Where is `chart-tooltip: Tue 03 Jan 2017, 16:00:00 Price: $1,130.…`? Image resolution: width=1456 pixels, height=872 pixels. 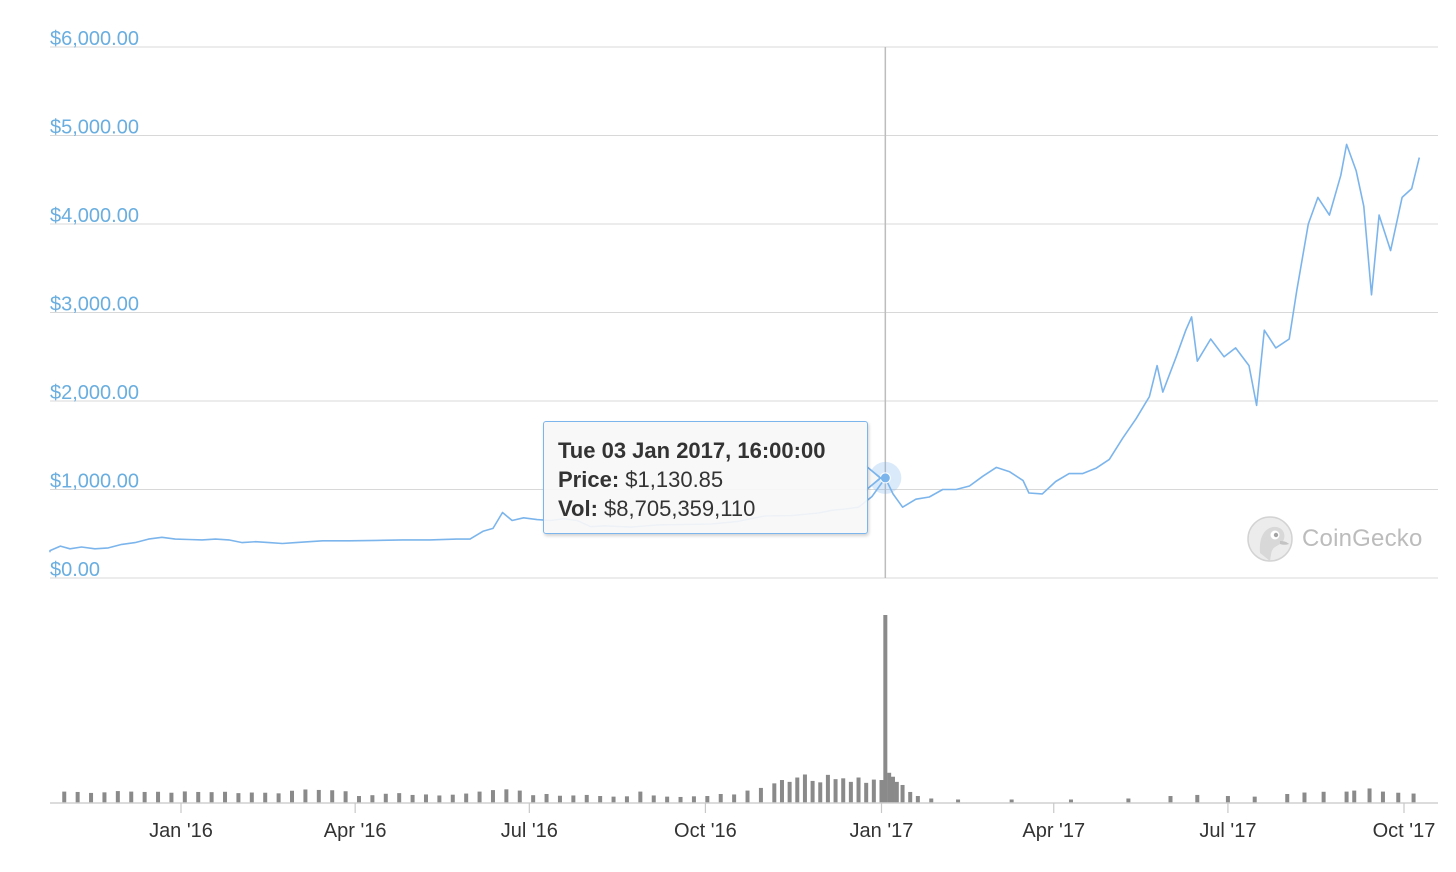 chart-tooltip: Tue 03 Jan 2017, 16:00:00 Price: $1,130.… is located at coordinates (705, 477).